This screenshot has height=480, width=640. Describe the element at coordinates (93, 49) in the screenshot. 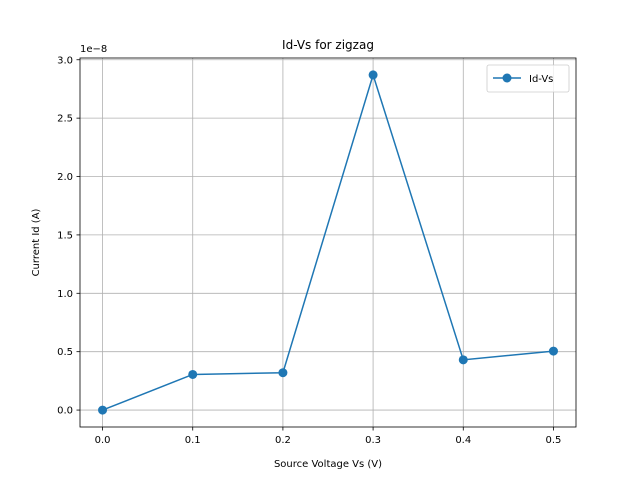

I see `y-offset-label: 1e−8` at that location.